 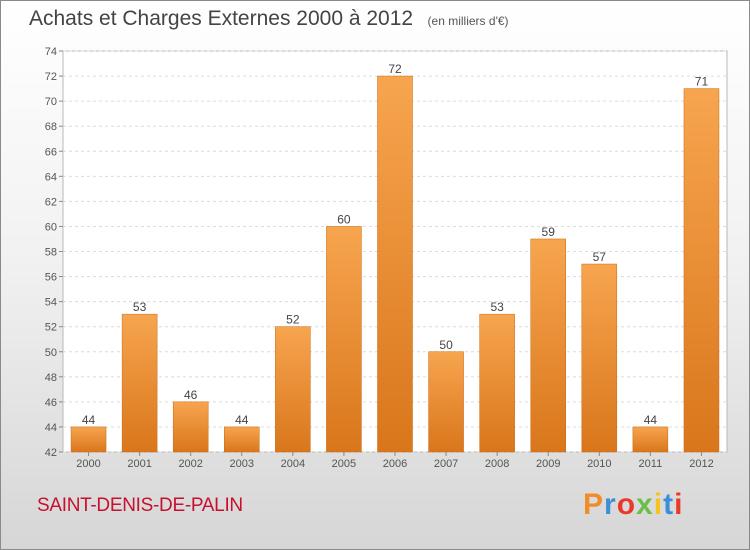 I want to click on x-tick-label: 2001, so click(x=139, y=464).